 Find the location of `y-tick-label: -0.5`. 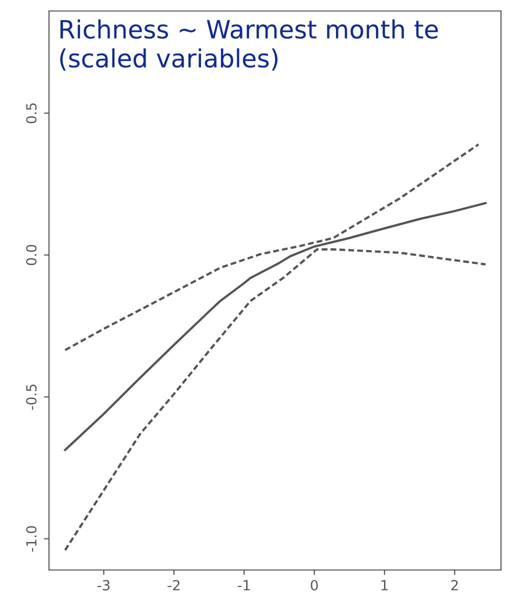

y-tick-label: -0.5 is located at coordinates (31, 397).